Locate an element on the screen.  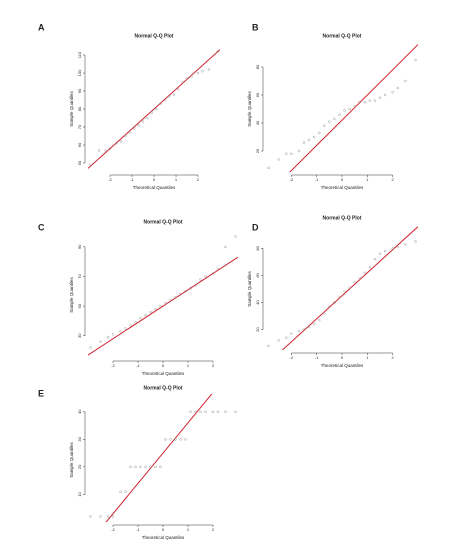
y-tick-label: 80 is located at coordinates (257, 66).